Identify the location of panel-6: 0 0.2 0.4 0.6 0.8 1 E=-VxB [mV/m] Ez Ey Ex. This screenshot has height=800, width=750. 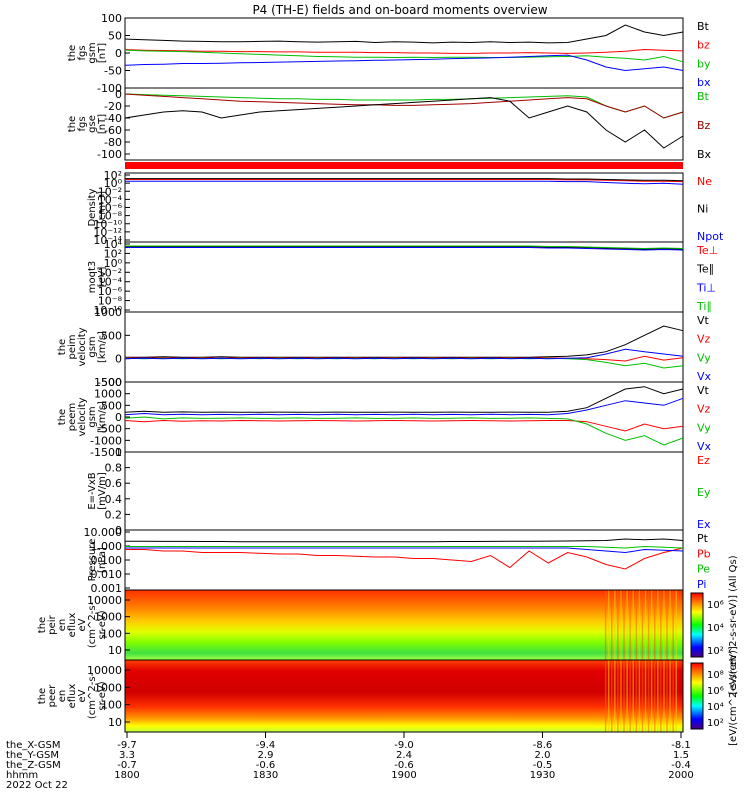
(399, 491).